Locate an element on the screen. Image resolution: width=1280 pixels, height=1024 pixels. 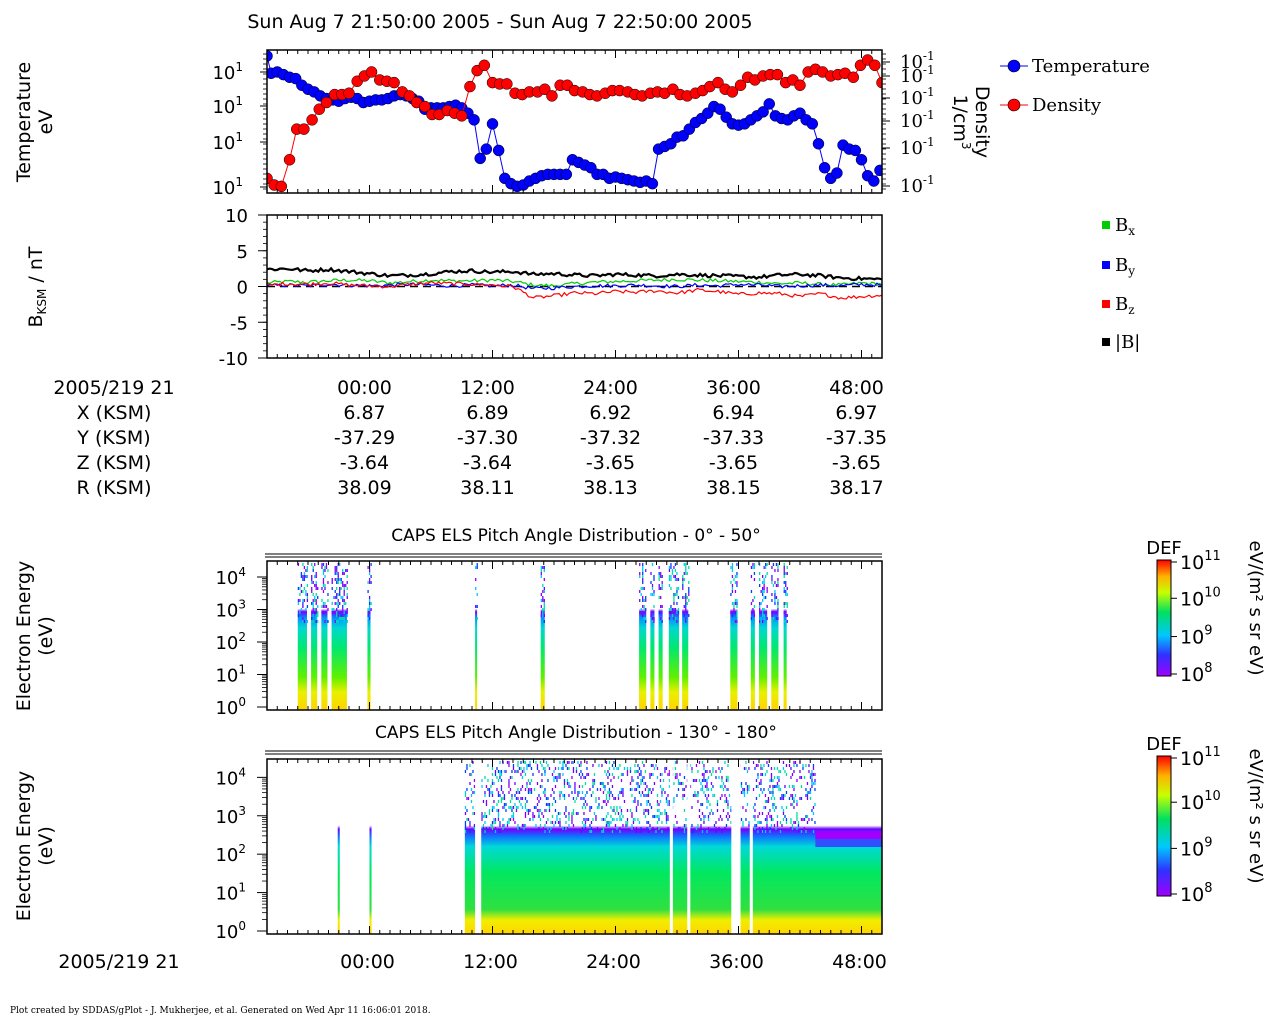
time-tick-label: 24:00 is located at coordinates (613, 962).